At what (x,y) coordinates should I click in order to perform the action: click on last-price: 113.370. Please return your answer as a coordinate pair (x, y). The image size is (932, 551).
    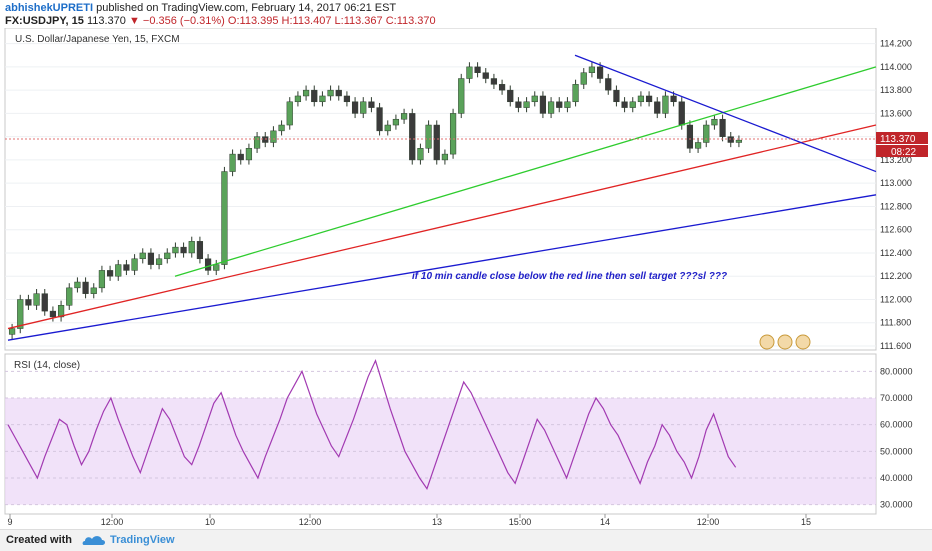
    Looking at the image, I should click on (106, 21).